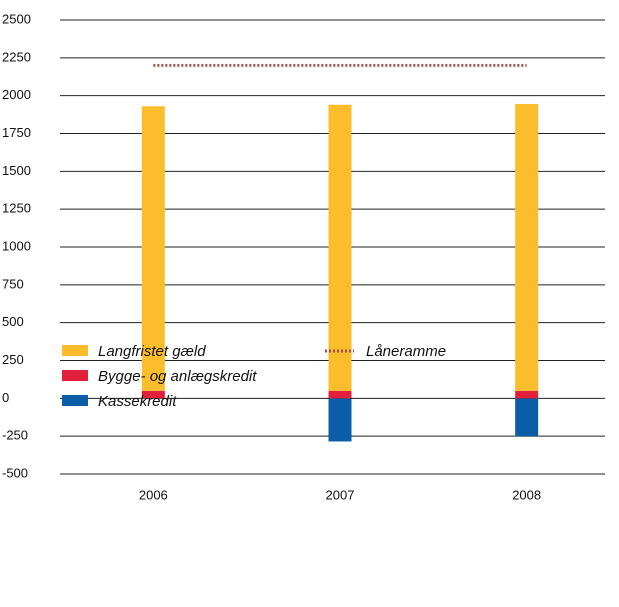 This screenshot has height=607, width=619. Describe the element at coordinates (16, 170) in the screenshot. I see `y-tick-label: 1500` at that location.